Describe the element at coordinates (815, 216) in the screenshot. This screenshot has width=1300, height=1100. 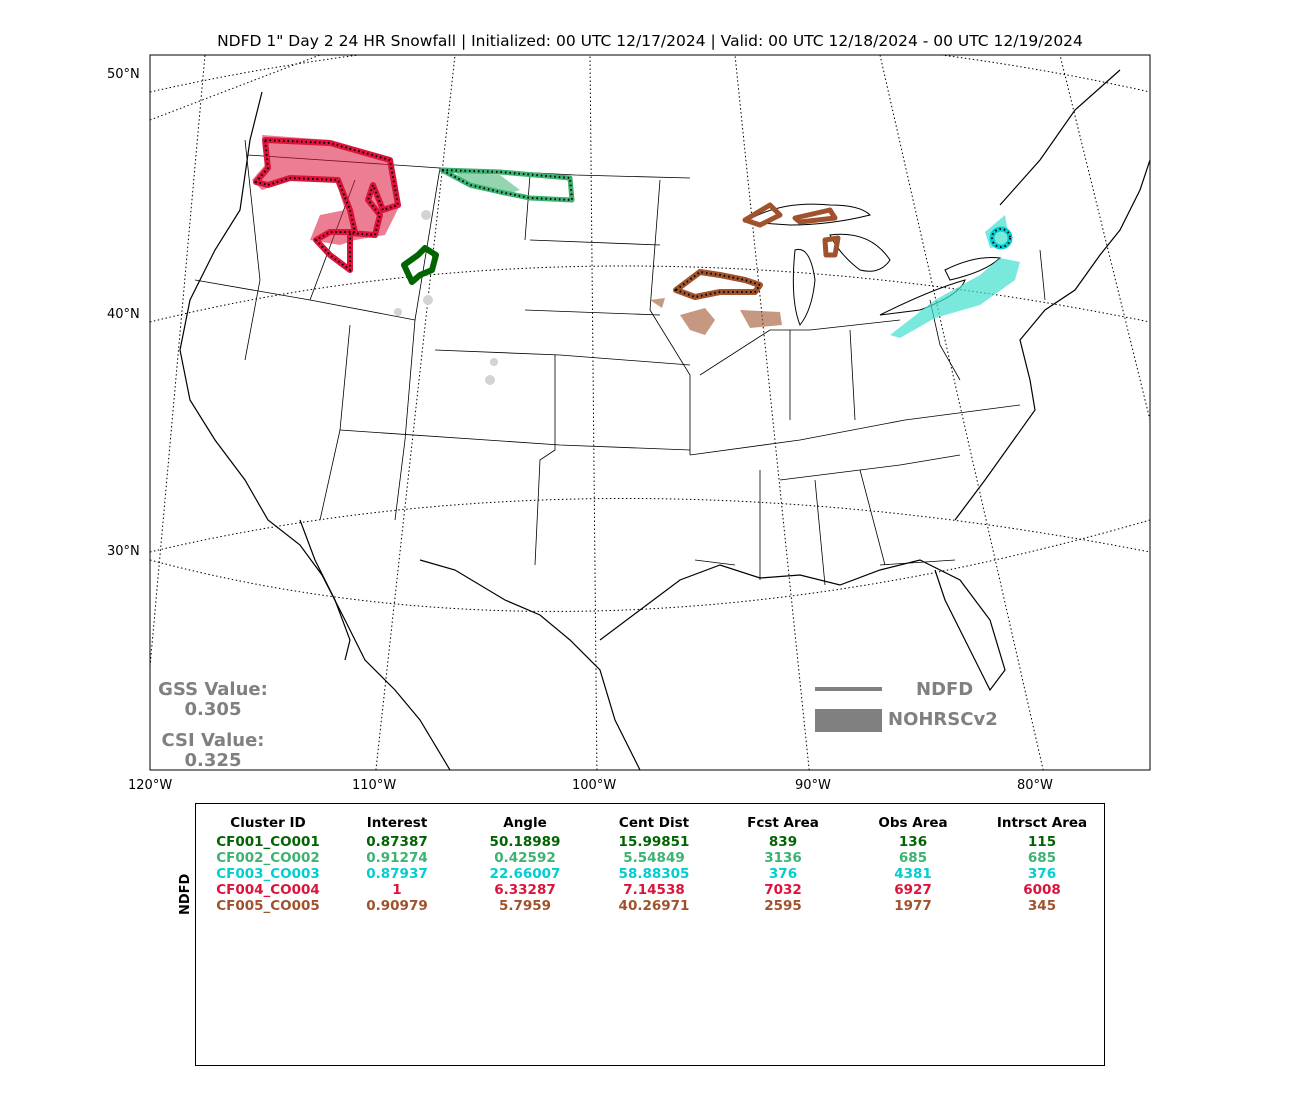
I see `fcst-cluster-5c` at that location.